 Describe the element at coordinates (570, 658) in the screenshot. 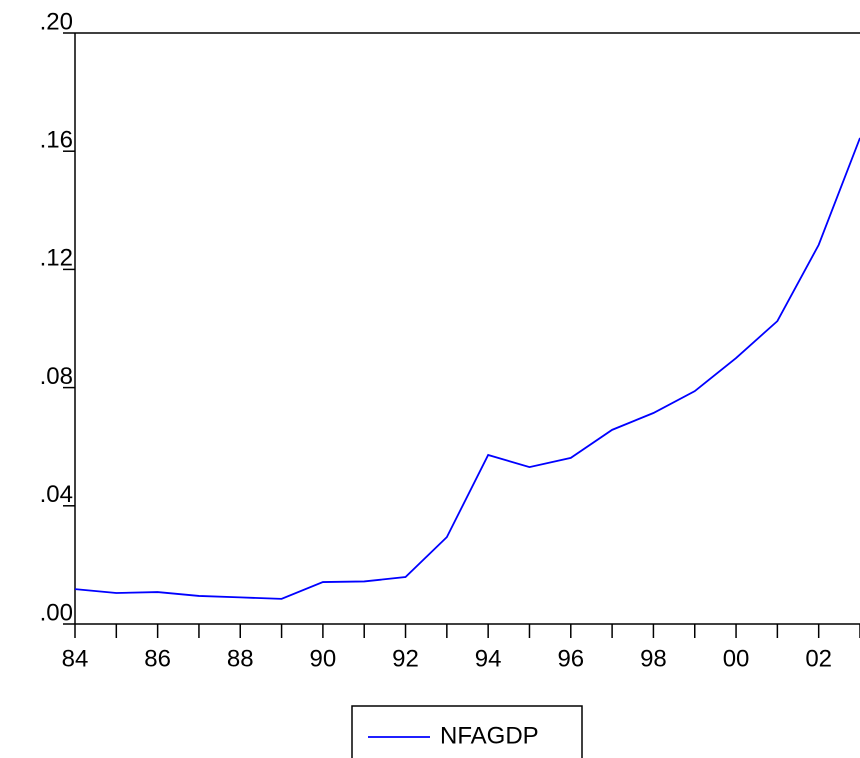

I see `x-tick-label: 96` at that location.